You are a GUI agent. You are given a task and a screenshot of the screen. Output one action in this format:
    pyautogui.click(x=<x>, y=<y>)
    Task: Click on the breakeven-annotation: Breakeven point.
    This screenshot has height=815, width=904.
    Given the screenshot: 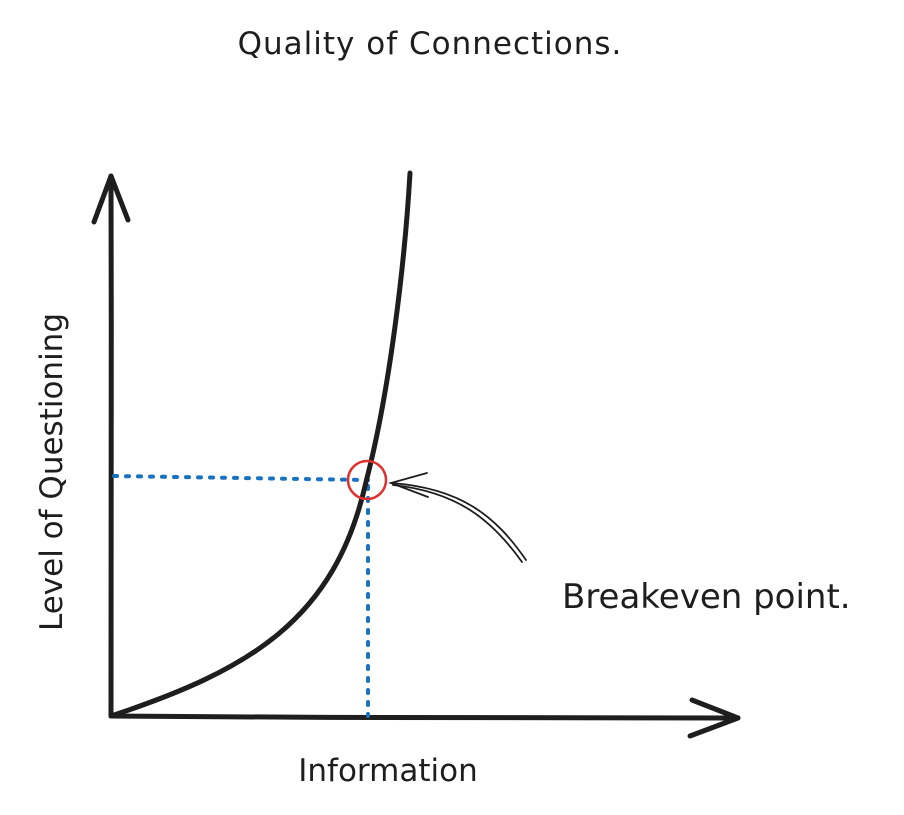 What is the action you would take?
    pyautogui.click(x=706, y=597)
    